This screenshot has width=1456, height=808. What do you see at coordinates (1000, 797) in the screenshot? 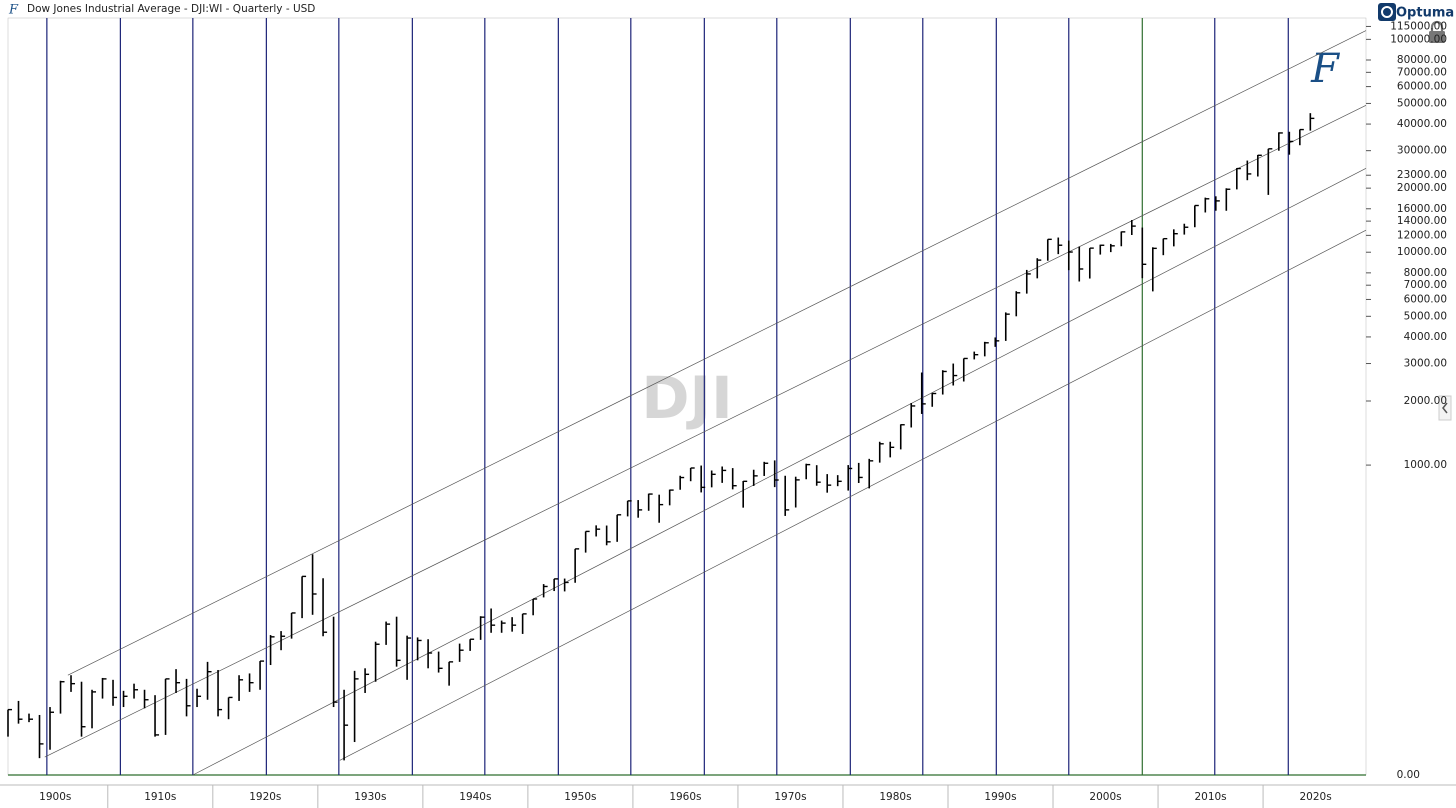
I see `x-tick-label: 1990s` at bounding box center [1000, 797].